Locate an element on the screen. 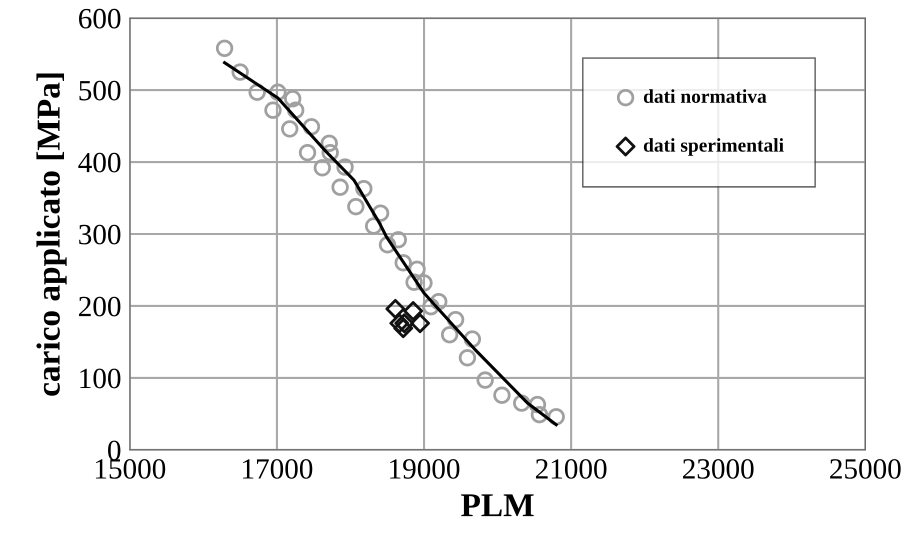  y-tick-label: 400 is located at coordinates (99, 162).